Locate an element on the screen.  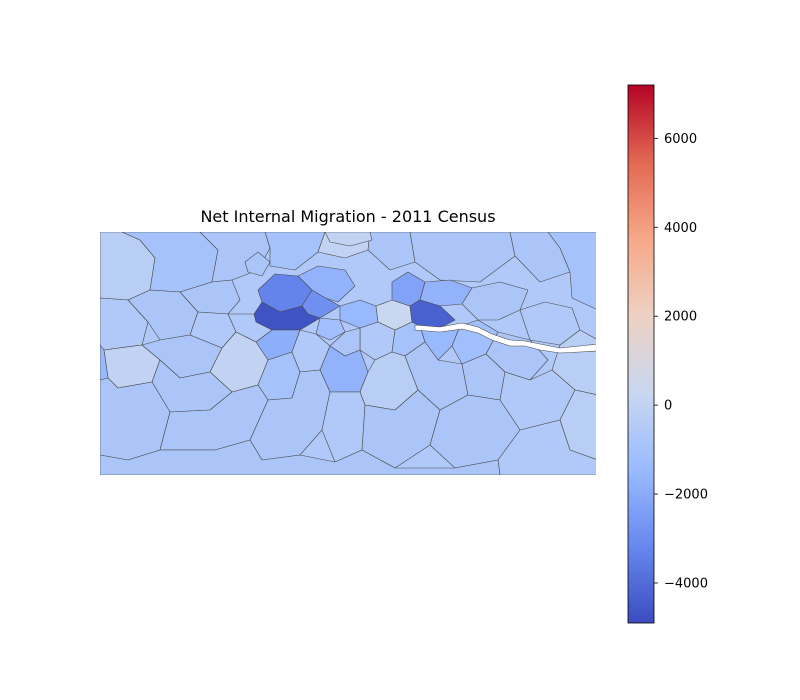
river-thames is located at coordinates (505, 338).